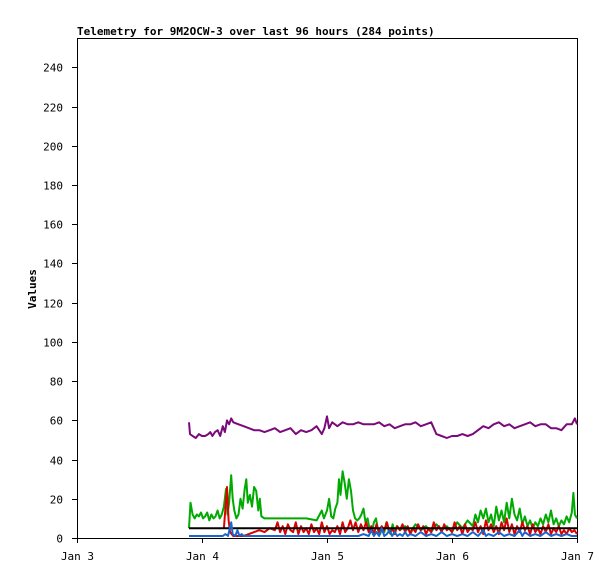 Image resolution: width=615 pixels, height=579 pixels. What do you see at coordinates (56, 421) in the screenshot?
I see `y-tick-label: 60` at bounding box center [56, 421].